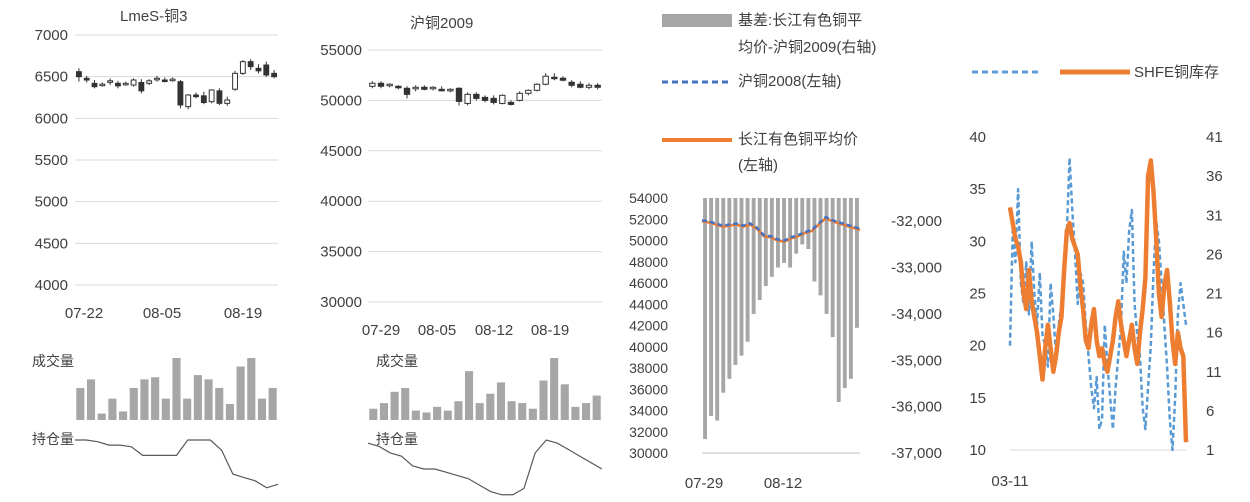 The height and width of the screenshot is (502, 1250). I want to click on x-tick-label: 08-12, so click(494, 330).